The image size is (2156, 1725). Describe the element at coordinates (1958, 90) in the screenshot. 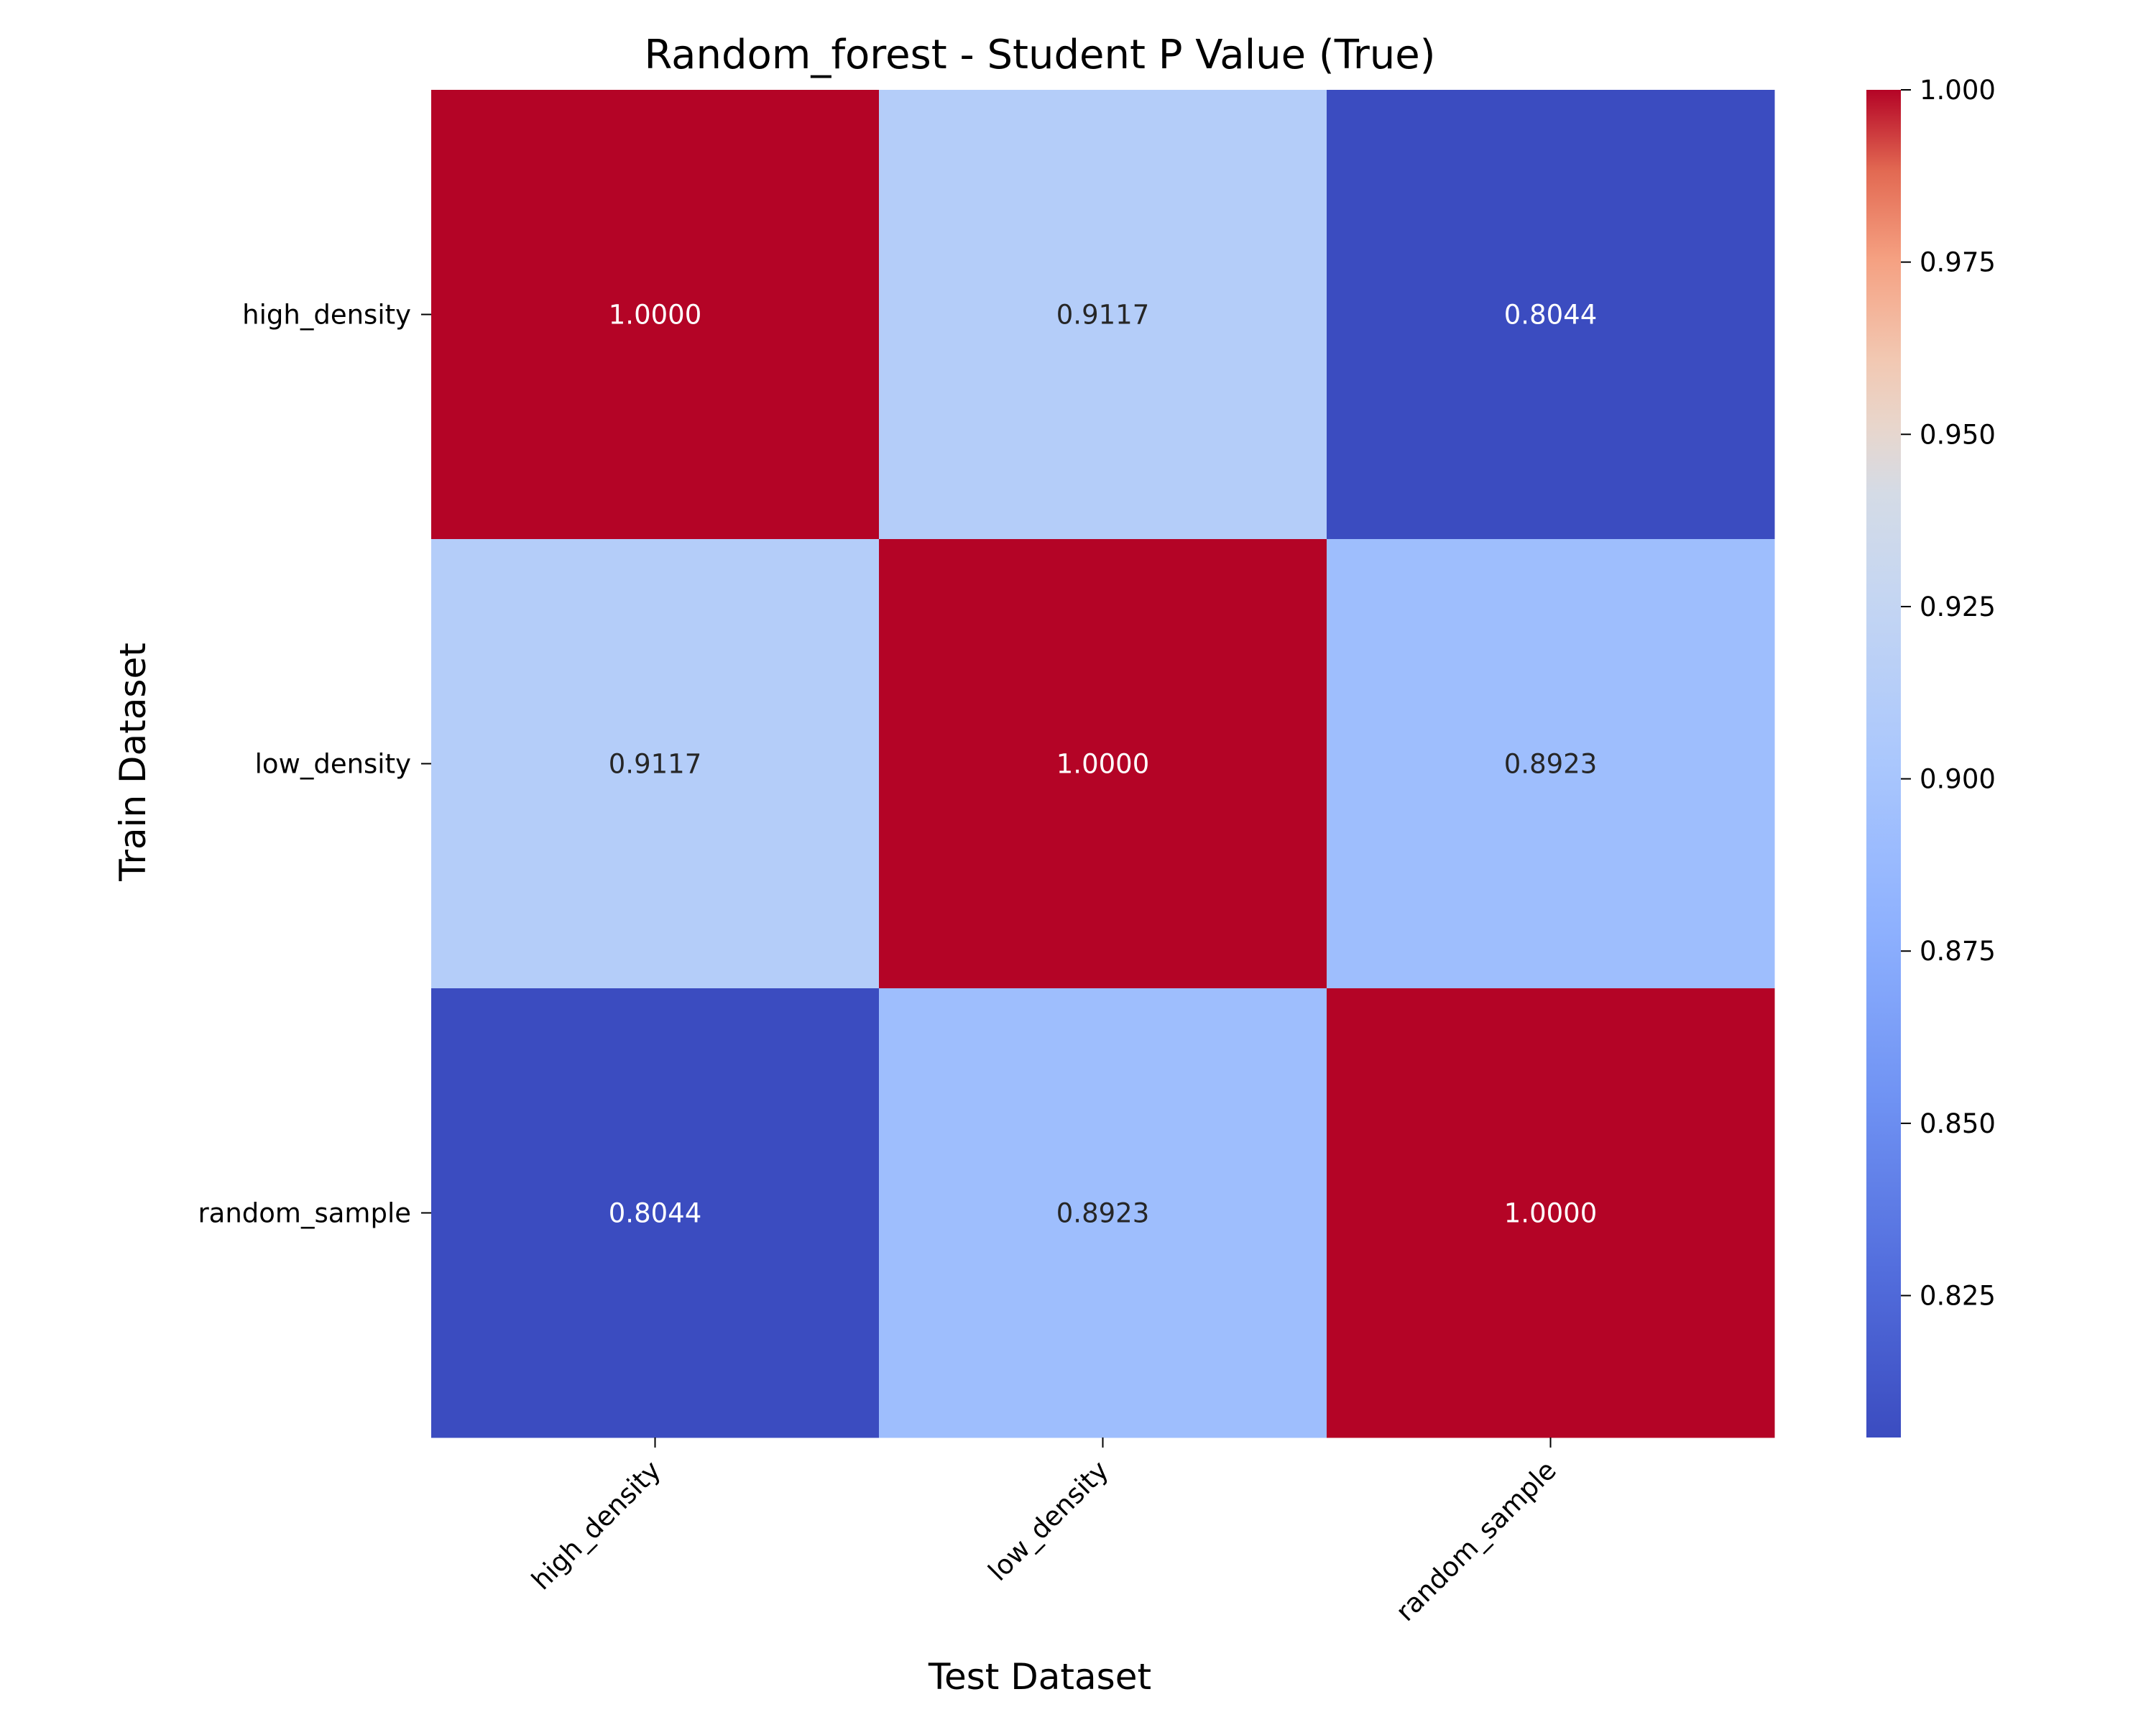

I see `colorbar-tick-label: 1.000` at that location.